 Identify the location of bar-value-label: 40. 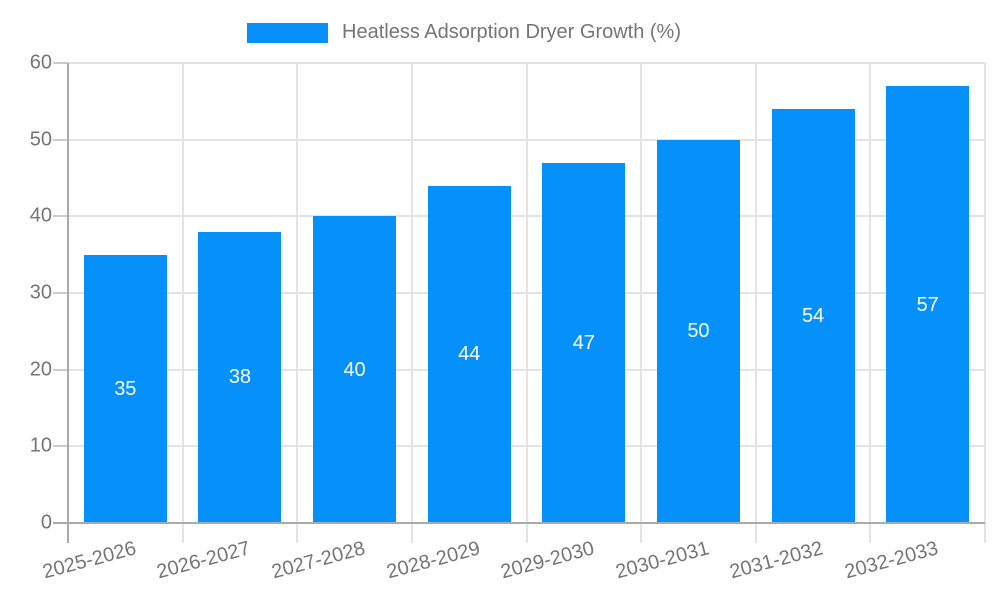
(354, 369).